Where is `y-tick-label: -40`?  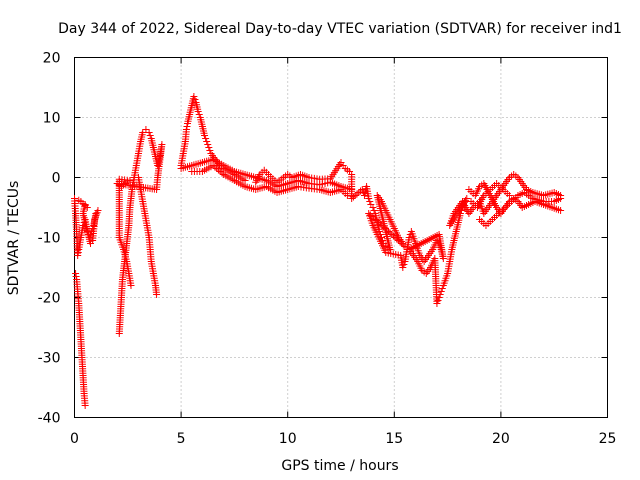 y-tick-label: -40 is located at coordinates (49, 419).